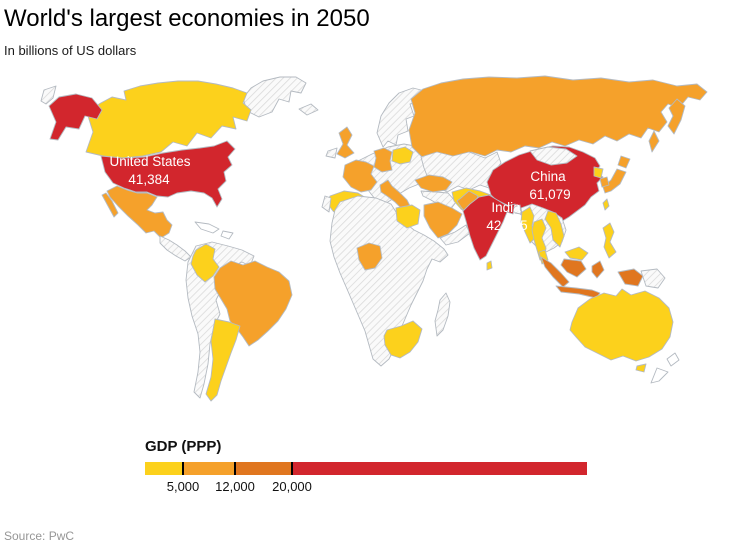 The image size is (736, 552). Describe the element at coordinates (598, 172) in the screenshot. I see `country-north-korea` at that location.